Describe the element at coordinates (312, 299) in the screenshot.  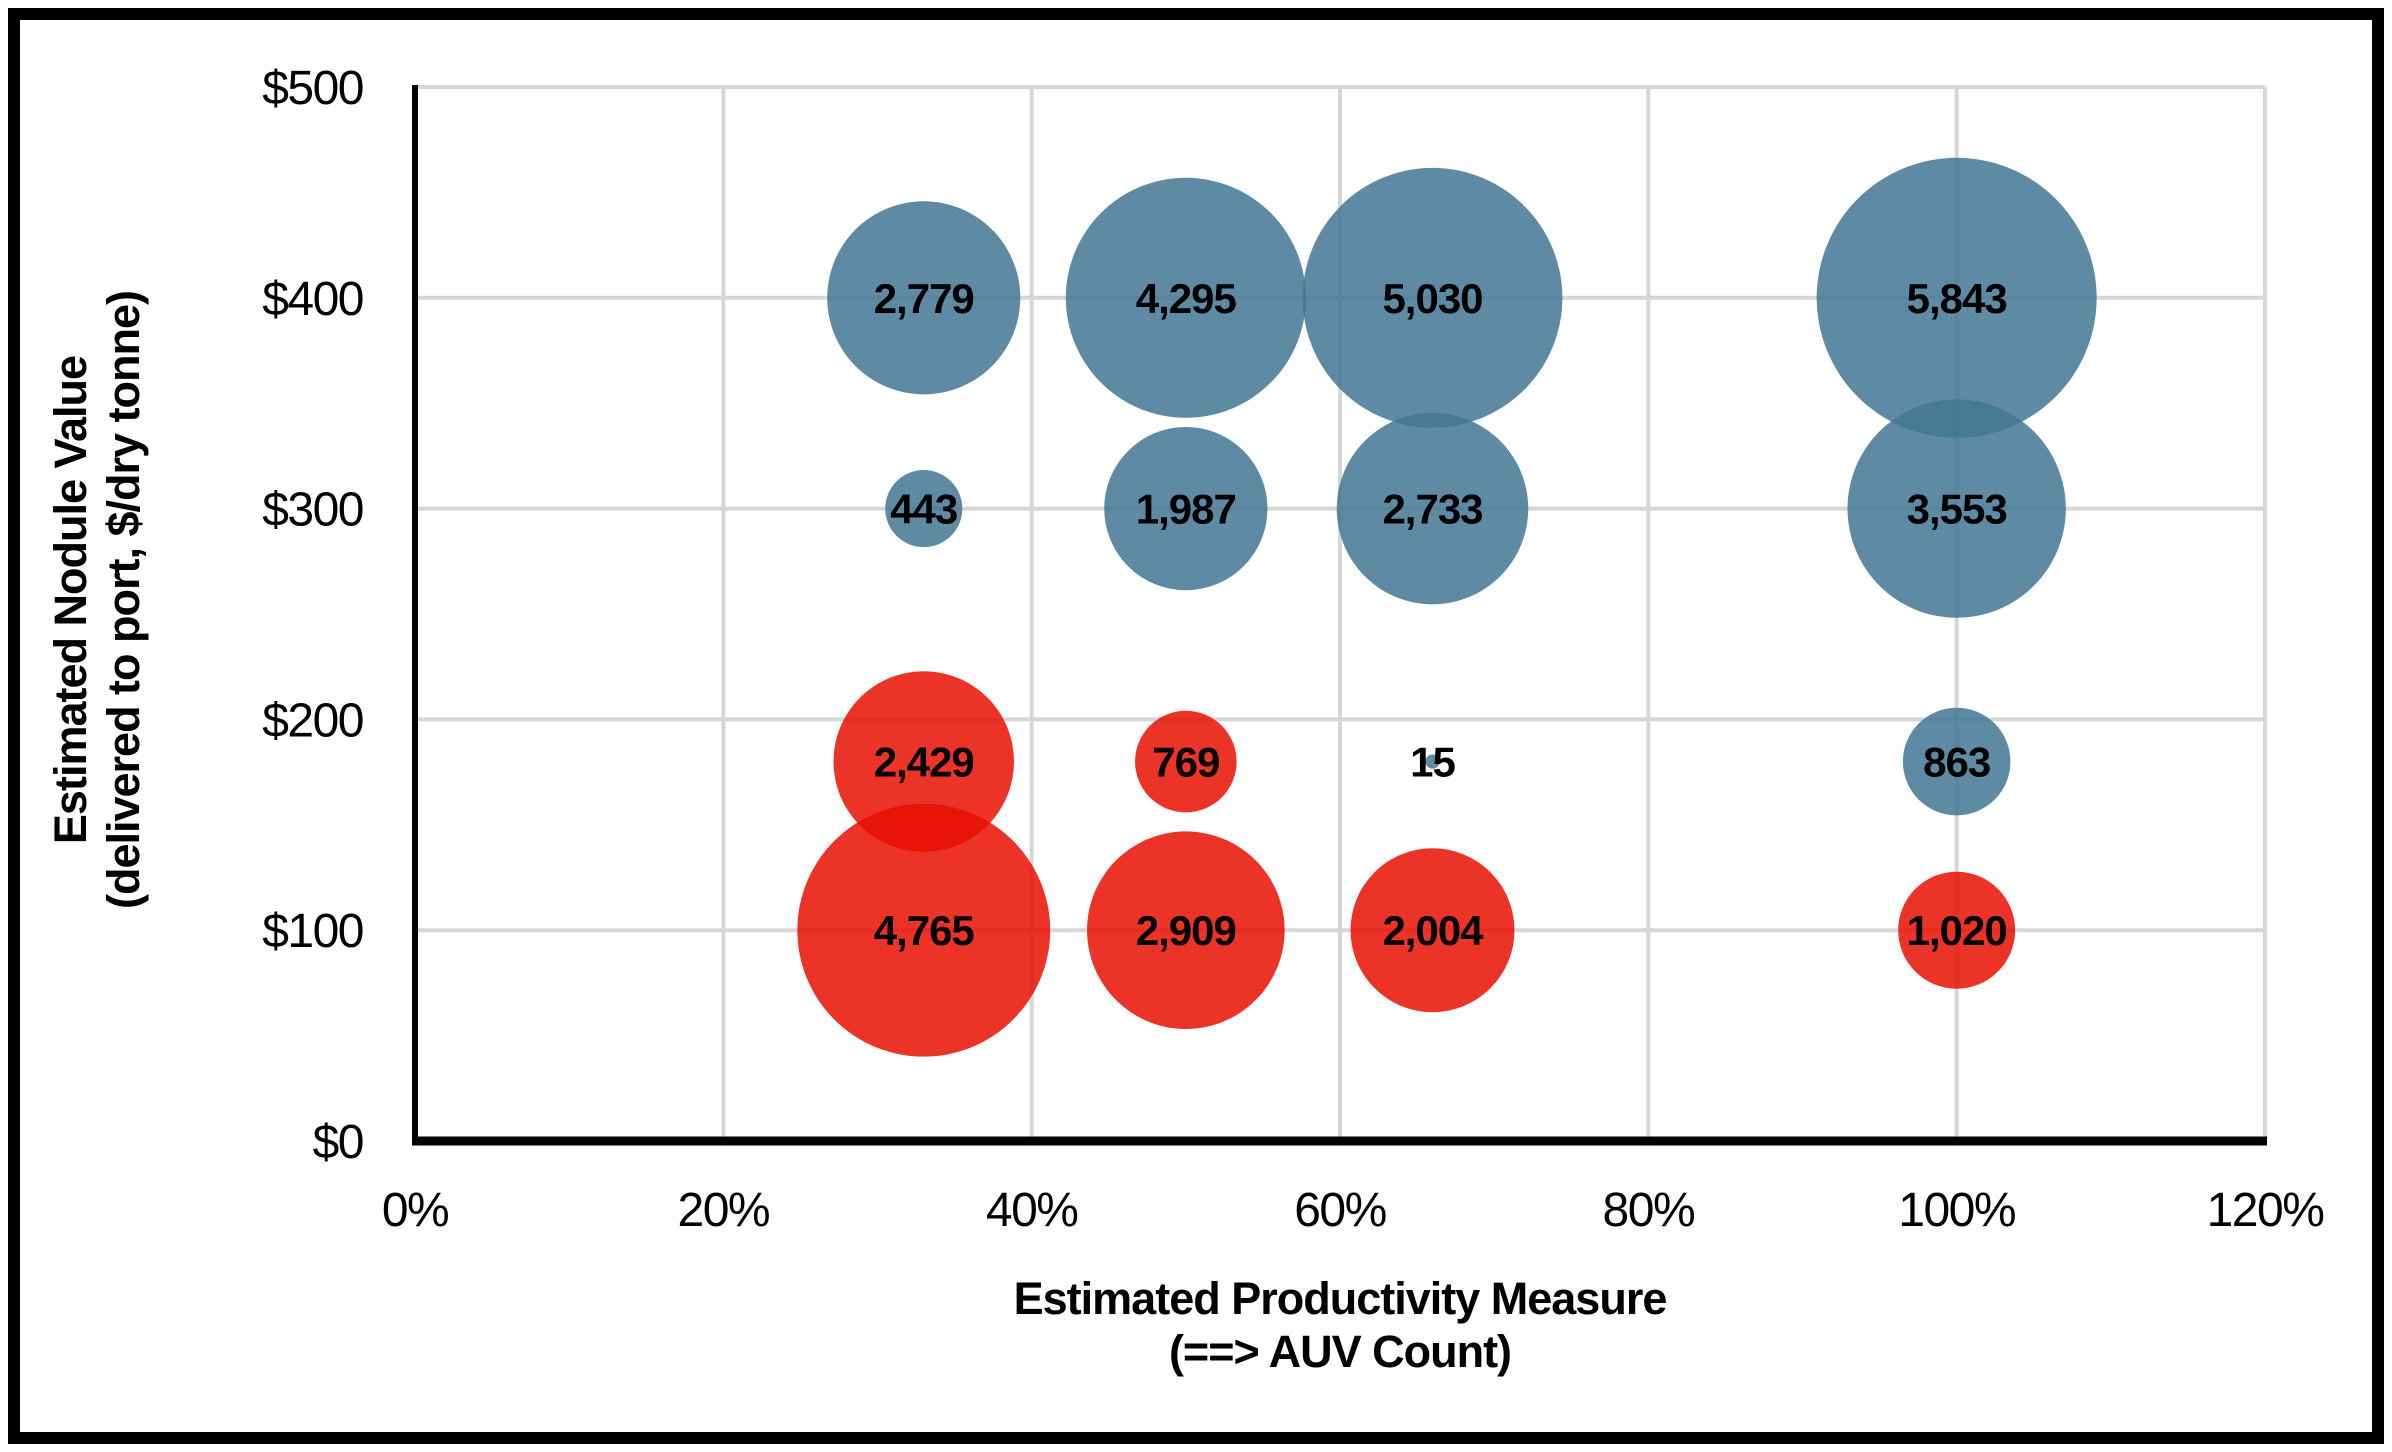
I see `y-tick-label: $400` at that location.